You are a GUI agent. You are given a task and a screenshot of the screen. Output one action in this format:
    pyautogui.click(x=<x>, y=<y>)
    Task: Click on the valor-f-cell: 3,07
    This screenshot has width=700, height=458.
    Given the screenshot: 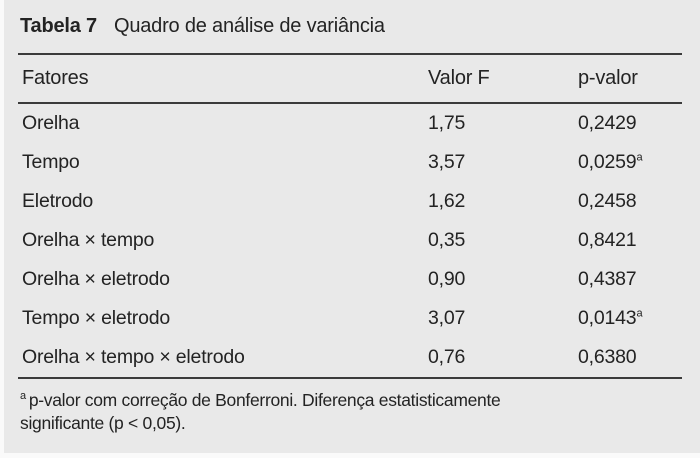 What is the action you would take?
    pyautogui.click(x=447, y=318)
    